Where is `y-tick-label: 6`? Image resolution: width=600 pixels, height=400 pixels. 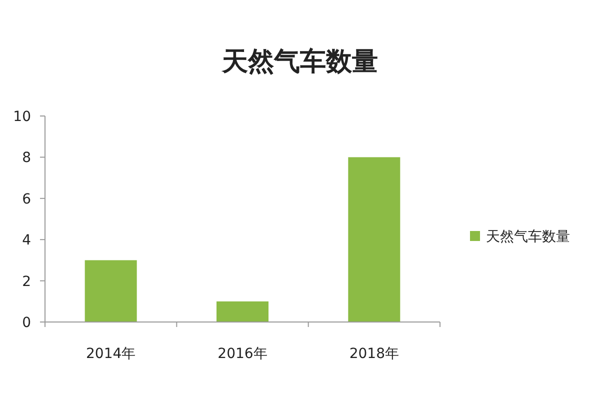 y-tick-label: 6 is located at coordinates (27, 199).